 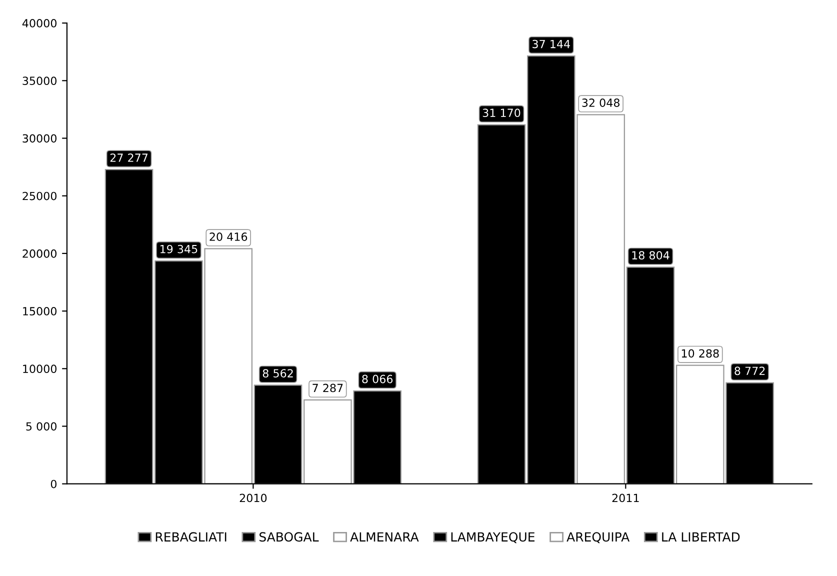 What do you see at coordinates (501, 113) in the screenshot?
I see `data-label: 31 170` at bounding box center [501, 113].